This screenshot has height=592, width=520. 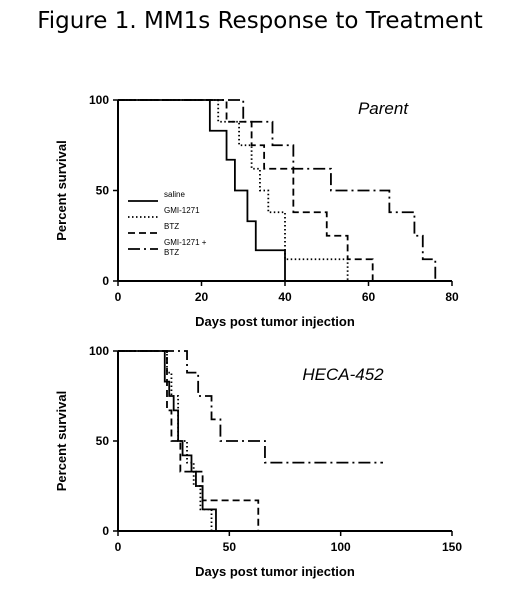 I want to click on x-tick-label: 80, so click(x=452, y=297).